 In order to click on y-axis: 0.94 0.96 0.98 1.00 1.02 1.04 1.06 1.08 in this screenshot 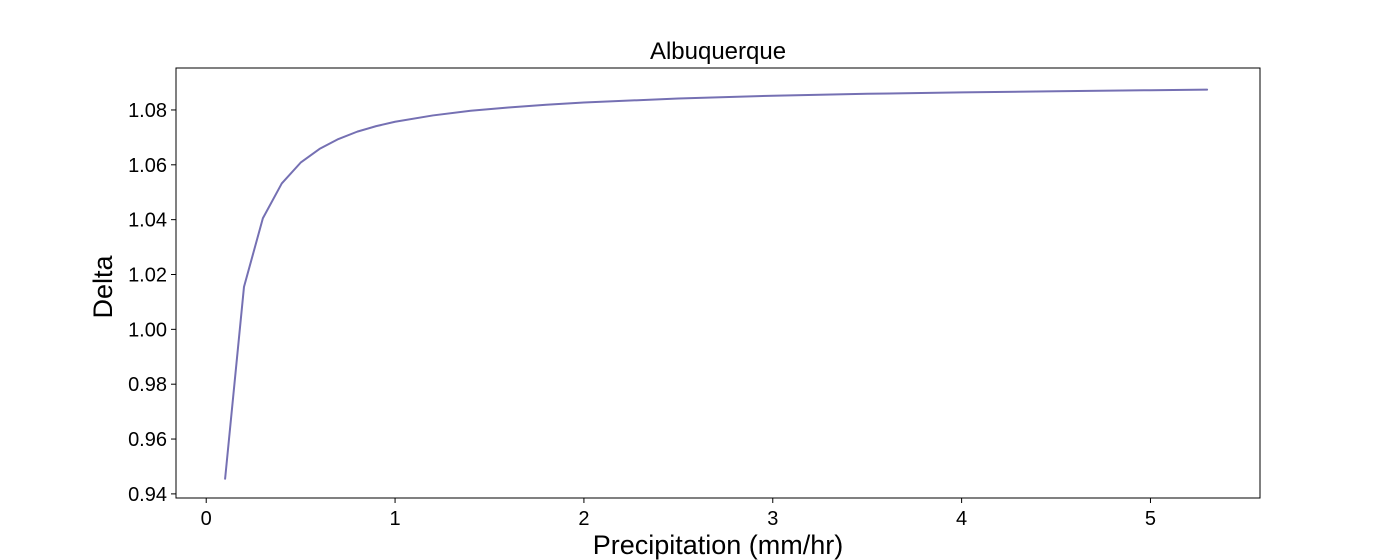, I will do `click(152, 303)`.